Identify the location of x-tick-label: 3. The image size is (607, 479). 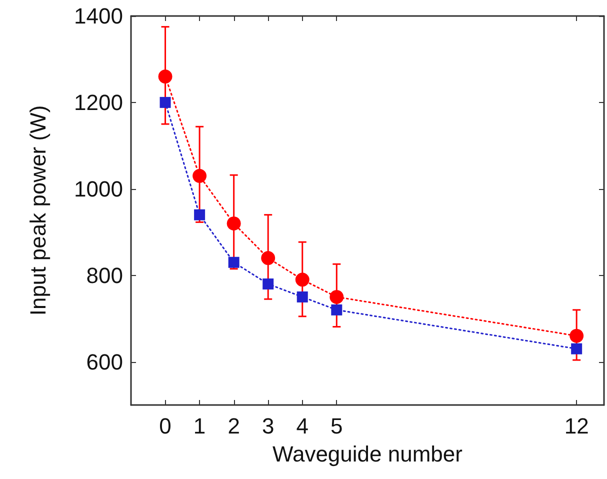
(268, 426).